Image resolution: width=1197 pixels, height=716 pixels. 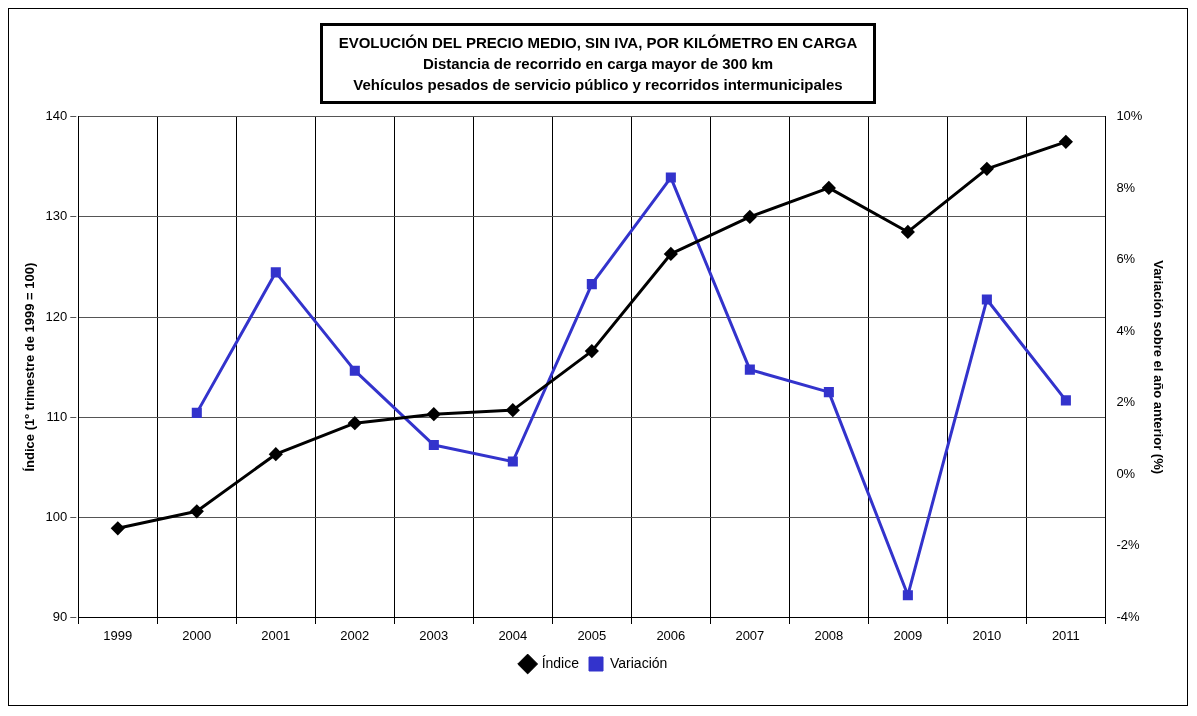 What do you see at coordinates (1126, 259) in the screenshot?
I see `y2-tick-label: 6%` at bounding box center [1126, 259].